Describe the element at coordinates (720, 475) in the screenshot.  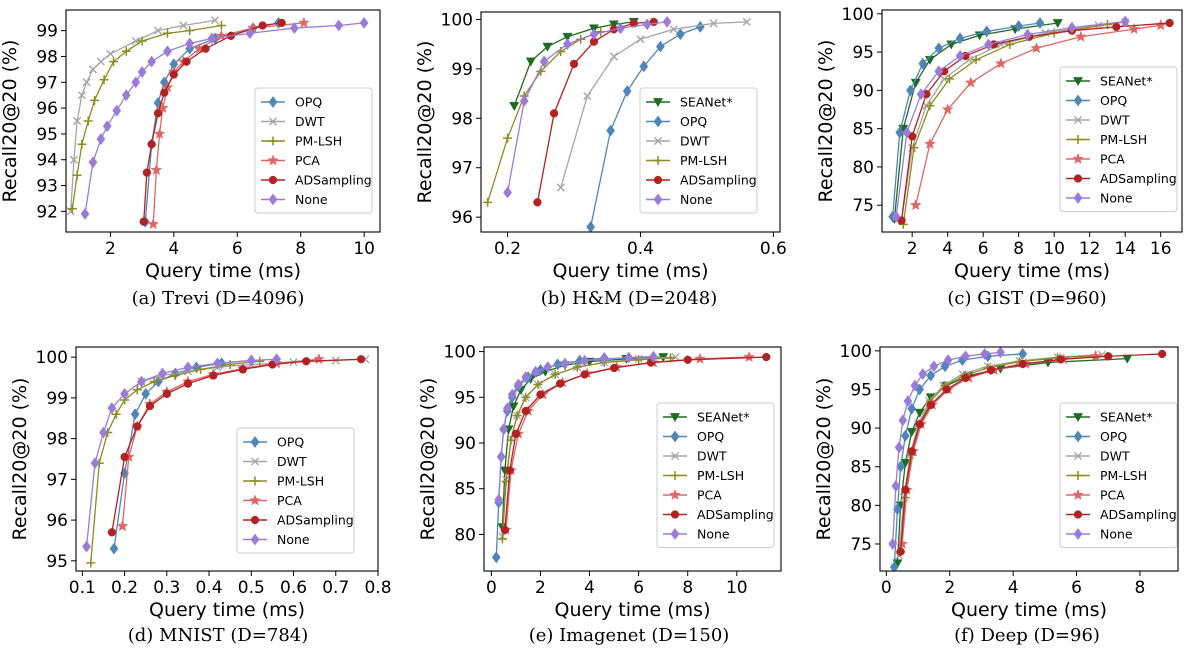
I see `legend-label: PM-LSH` at that location.